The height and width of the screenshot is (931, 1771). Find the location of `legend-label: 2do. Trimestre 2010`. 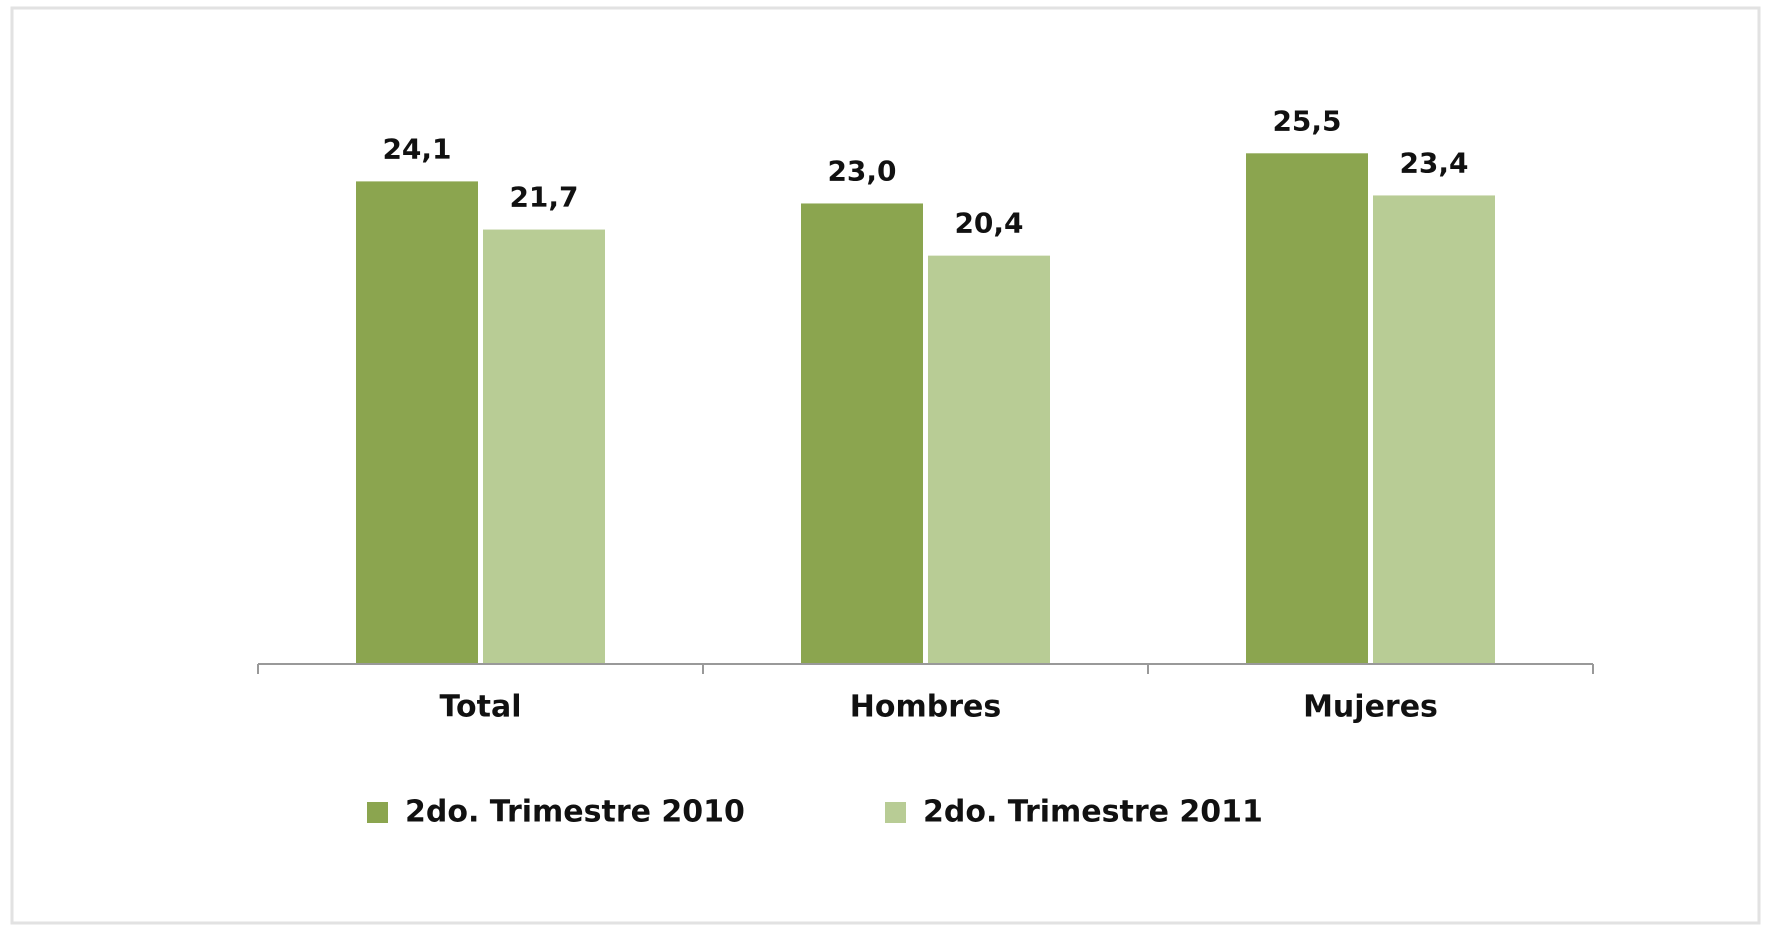

legend-label: 2do. Trimestre 2010 is located at coordinates (575, 812).